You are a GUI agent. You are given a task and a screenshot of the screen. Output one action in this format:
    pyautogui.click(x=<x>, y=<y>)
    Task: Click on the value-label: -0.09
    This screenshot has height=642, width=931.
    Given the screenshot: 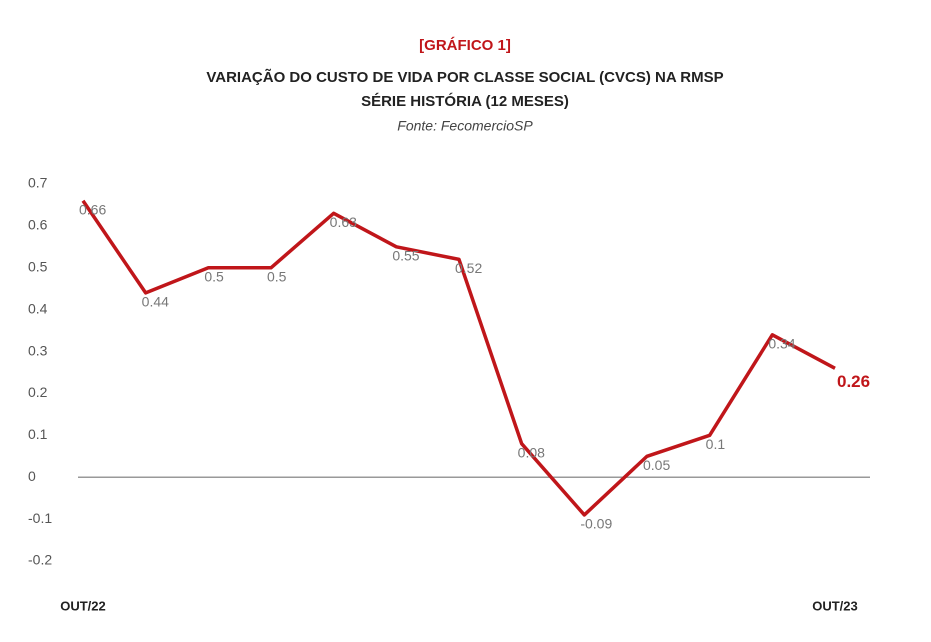 What is the action you would take?
    pyautogui.click(x=596, y=524)
    